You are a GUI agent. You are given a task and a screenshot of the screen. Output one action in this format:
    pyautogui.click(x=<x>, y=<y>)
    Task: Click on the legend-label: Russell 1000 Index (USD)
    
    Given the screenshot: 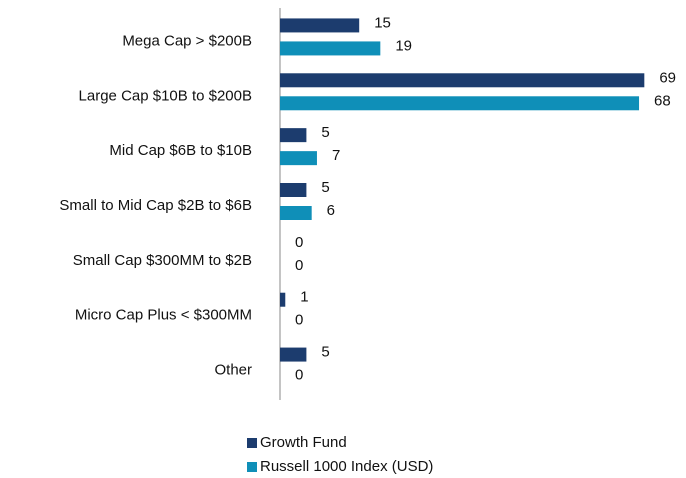 What is the action you would take?
    pyautogui.click(x=346, y=466)
    